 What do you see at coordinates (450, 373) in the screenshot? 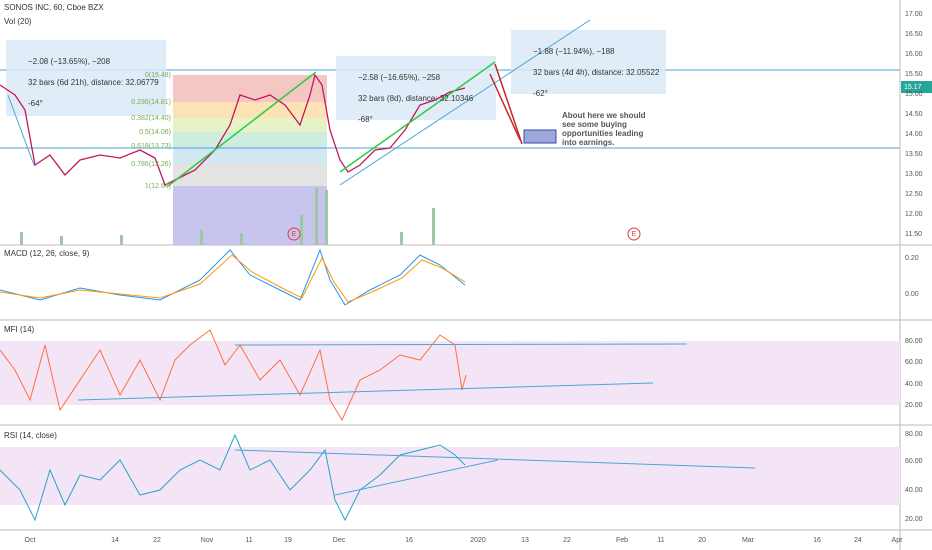
I see `mfi-band` at bounding box center [450, 373].